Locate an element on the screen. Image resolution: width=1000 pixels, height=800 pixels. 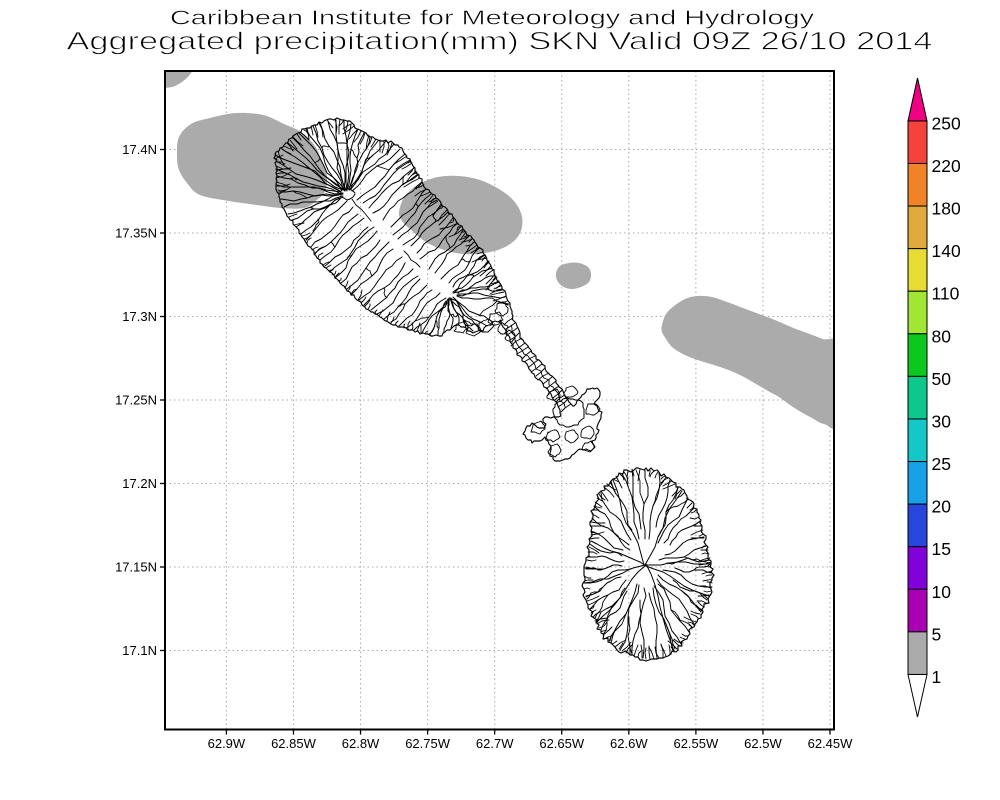
svg-text: 62.45W is located at coordinates (831, 743).